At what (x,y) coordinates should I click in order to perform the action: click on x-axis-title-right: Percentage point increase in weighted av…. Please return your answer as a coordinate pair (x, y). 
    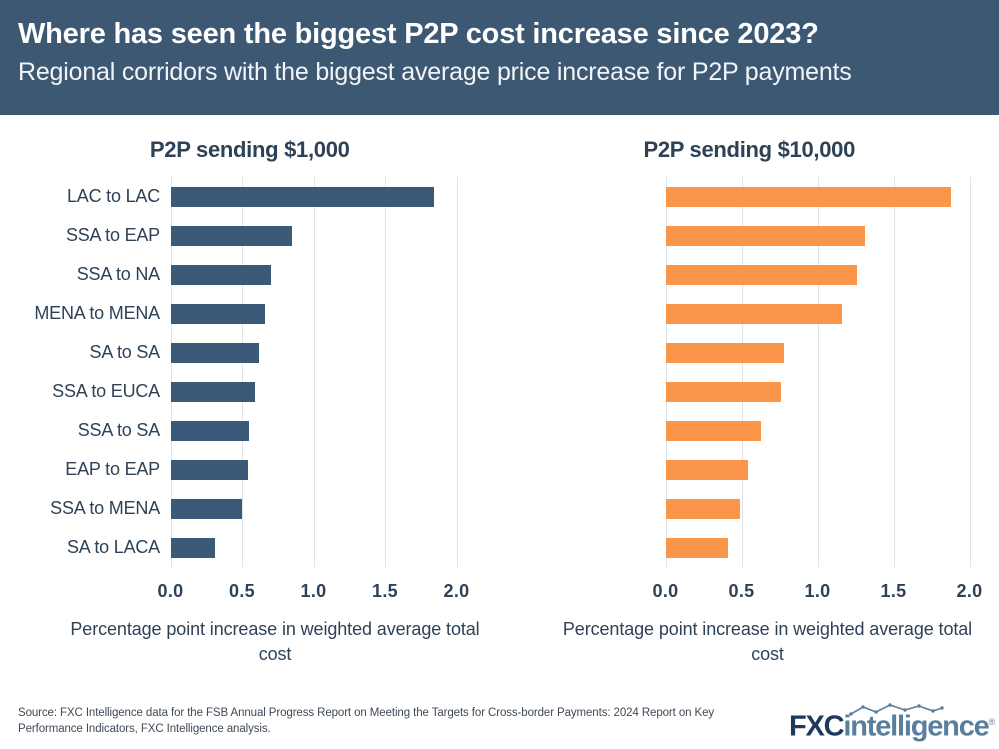
    Looking at the image, I should click on (767, 641).